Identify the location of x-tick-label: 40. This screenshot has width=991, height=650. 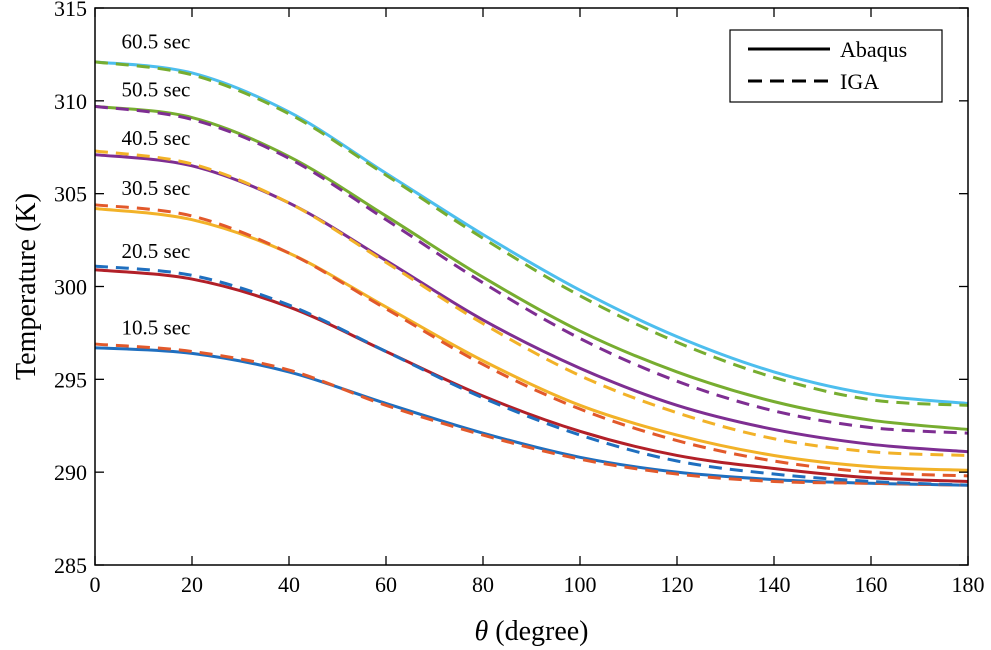
(289, 584).